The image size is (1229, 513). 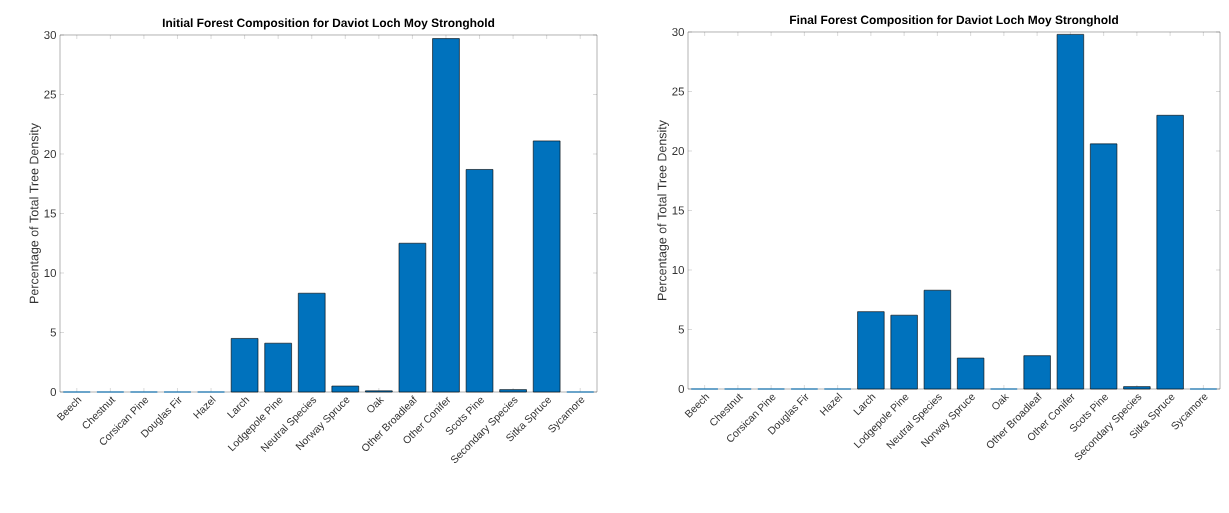 I want to click on chart-title: Initial Forest Composition for Daviot Loch Moy Stronghold, so click(x=328, y=24).